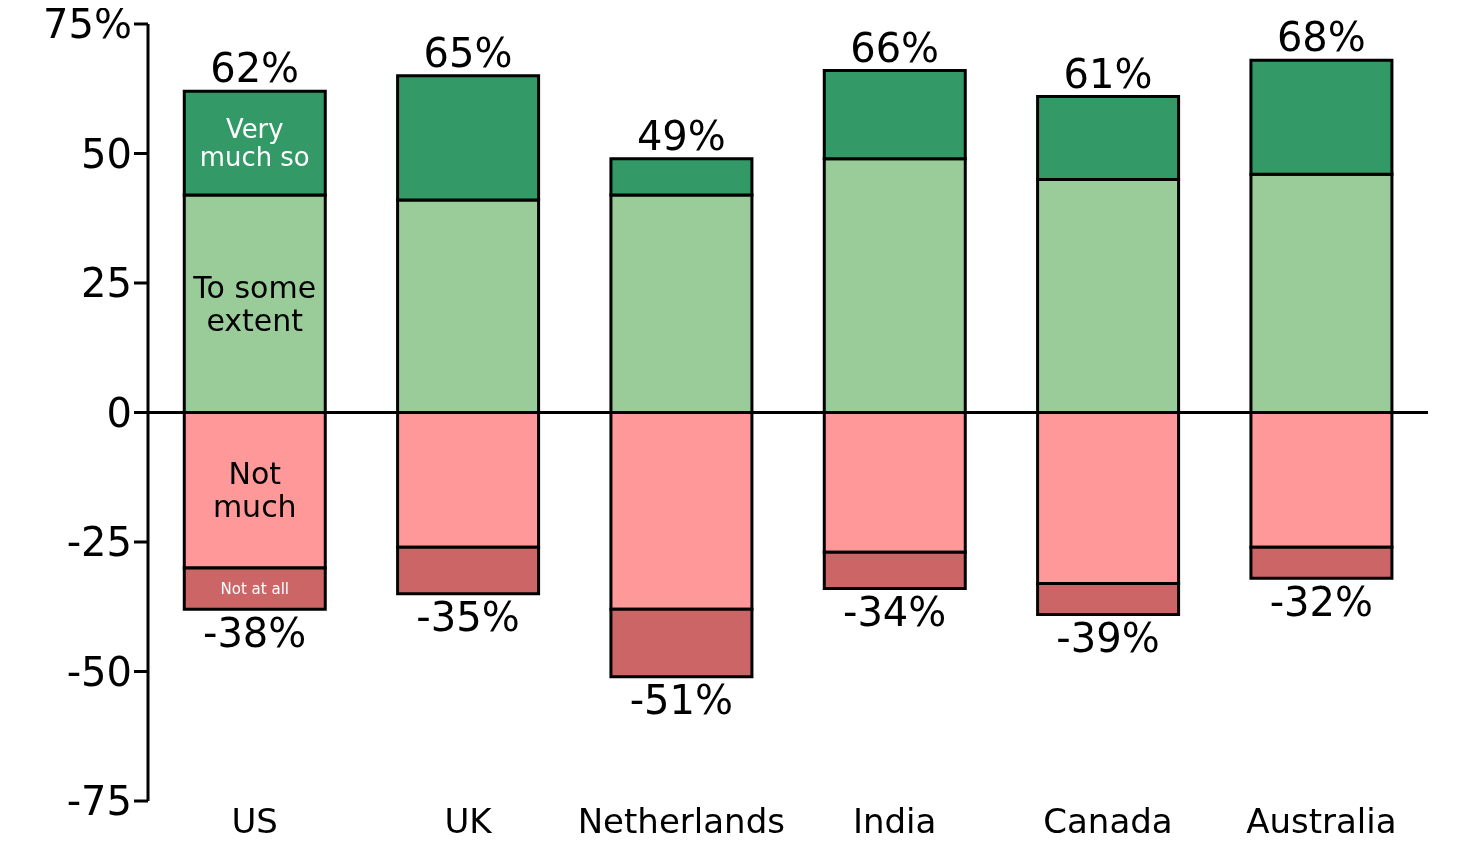  What do you see at coordinates (1321, 37) in the screenshot?
I see `annotation: 68%` at bounding box center [1321, 37].